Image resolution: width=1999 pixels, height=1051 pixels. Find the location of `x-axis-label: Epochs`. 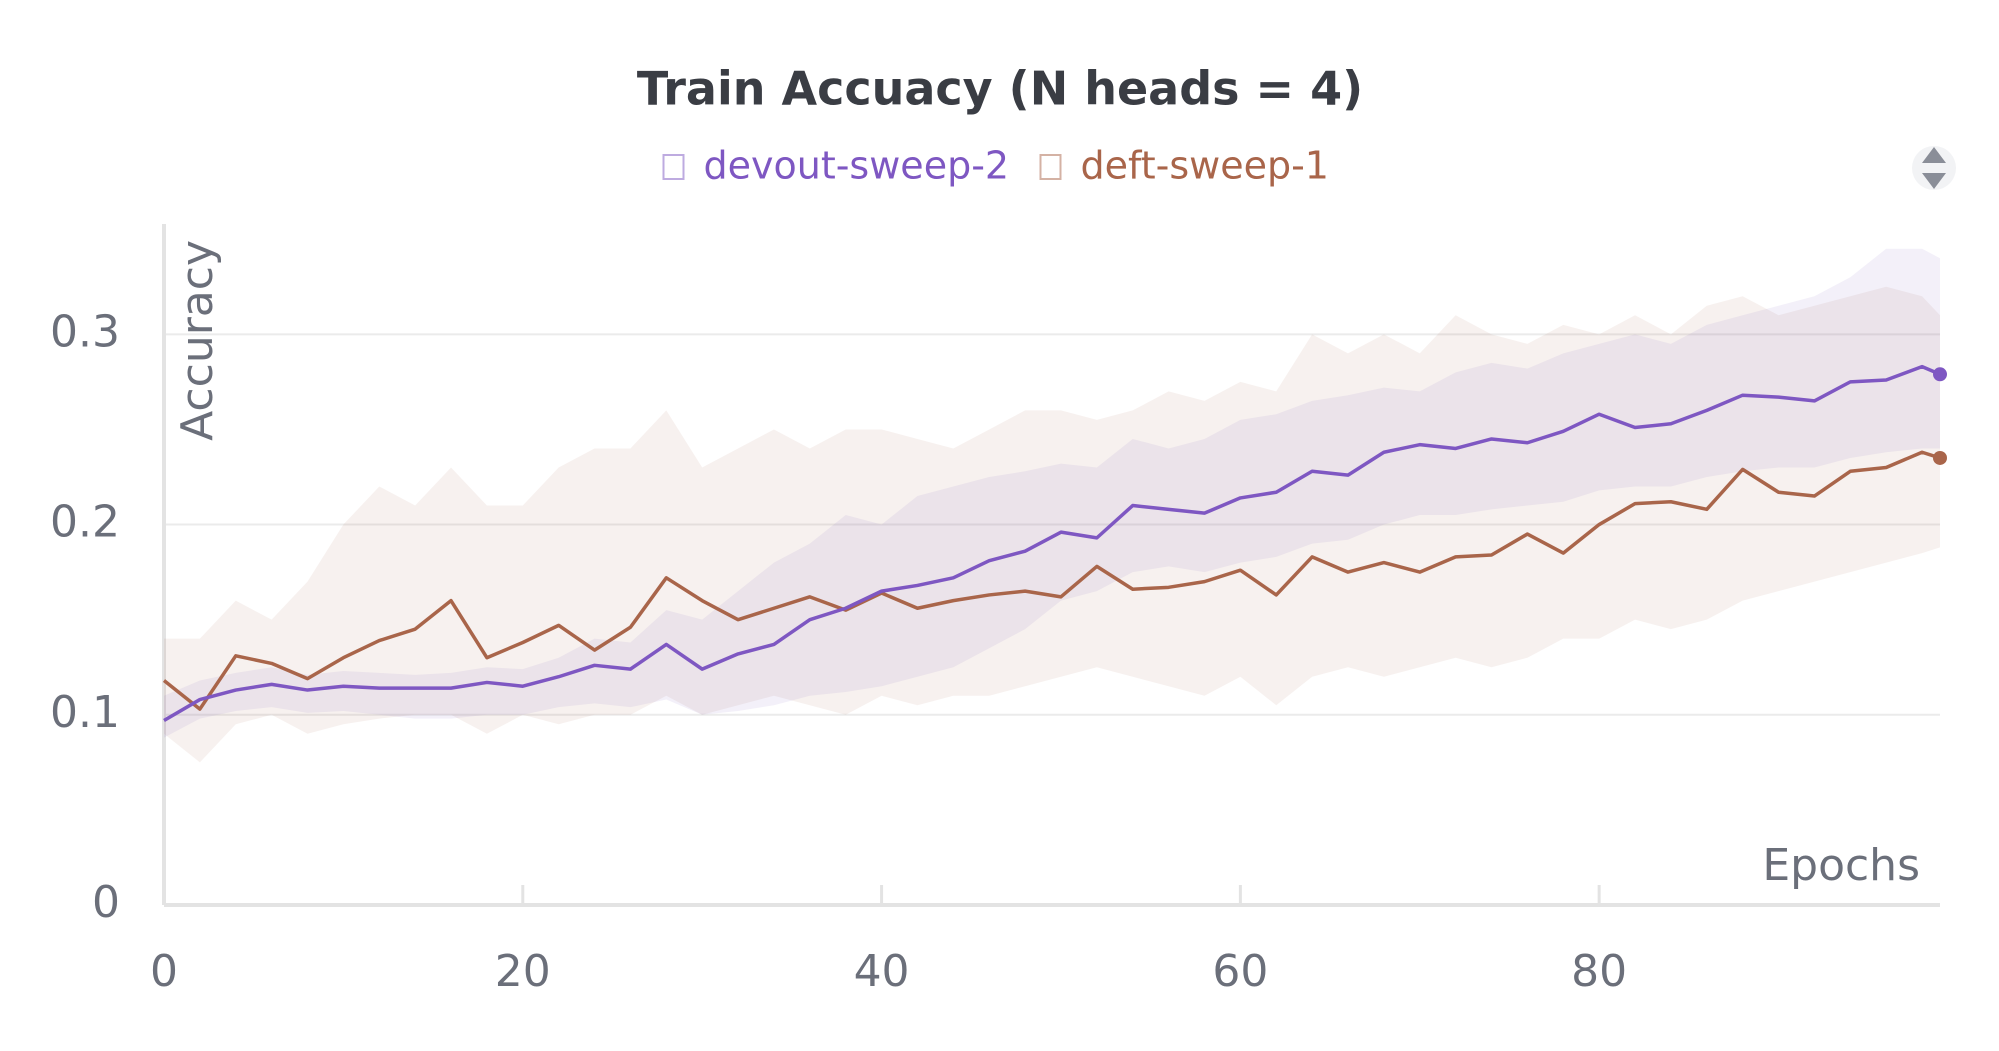

x-axis-label: Epochs is located at coordinates (1841, 865).